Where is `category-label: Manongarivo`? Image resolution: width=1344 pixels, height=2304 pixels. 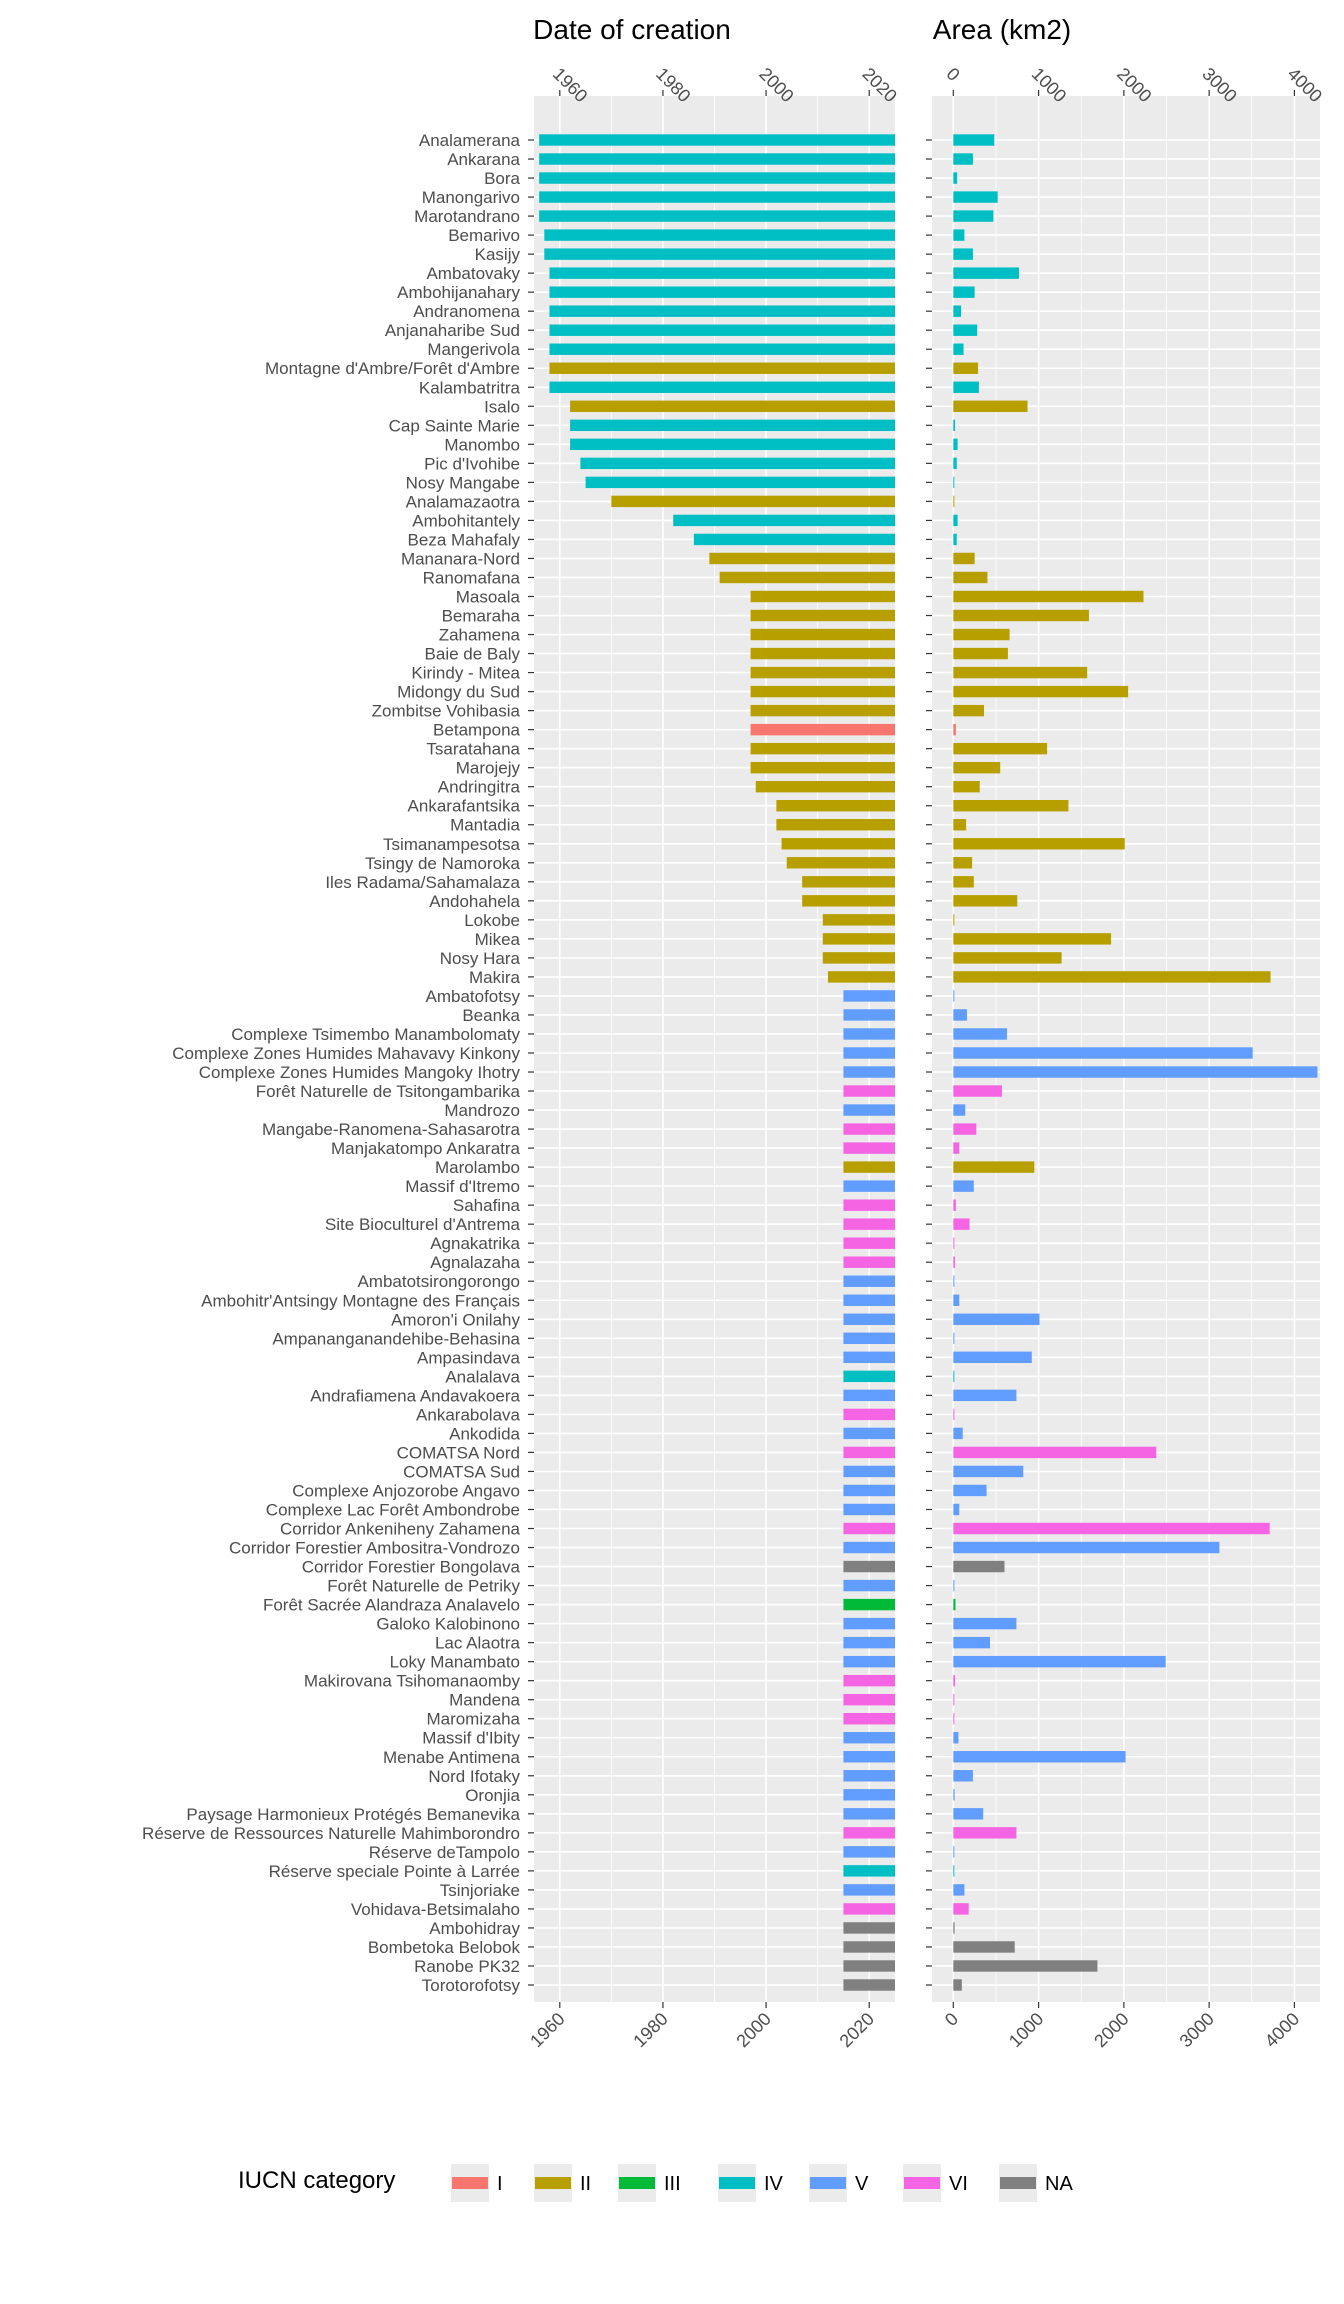 category-label: Manongarivo is located at coordinates (471, 197).